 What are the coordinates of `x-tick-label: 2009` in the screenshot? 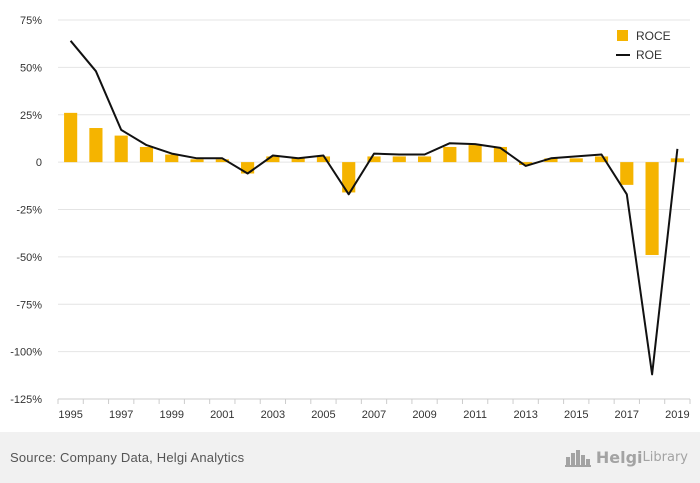 It's located at (424, 415).